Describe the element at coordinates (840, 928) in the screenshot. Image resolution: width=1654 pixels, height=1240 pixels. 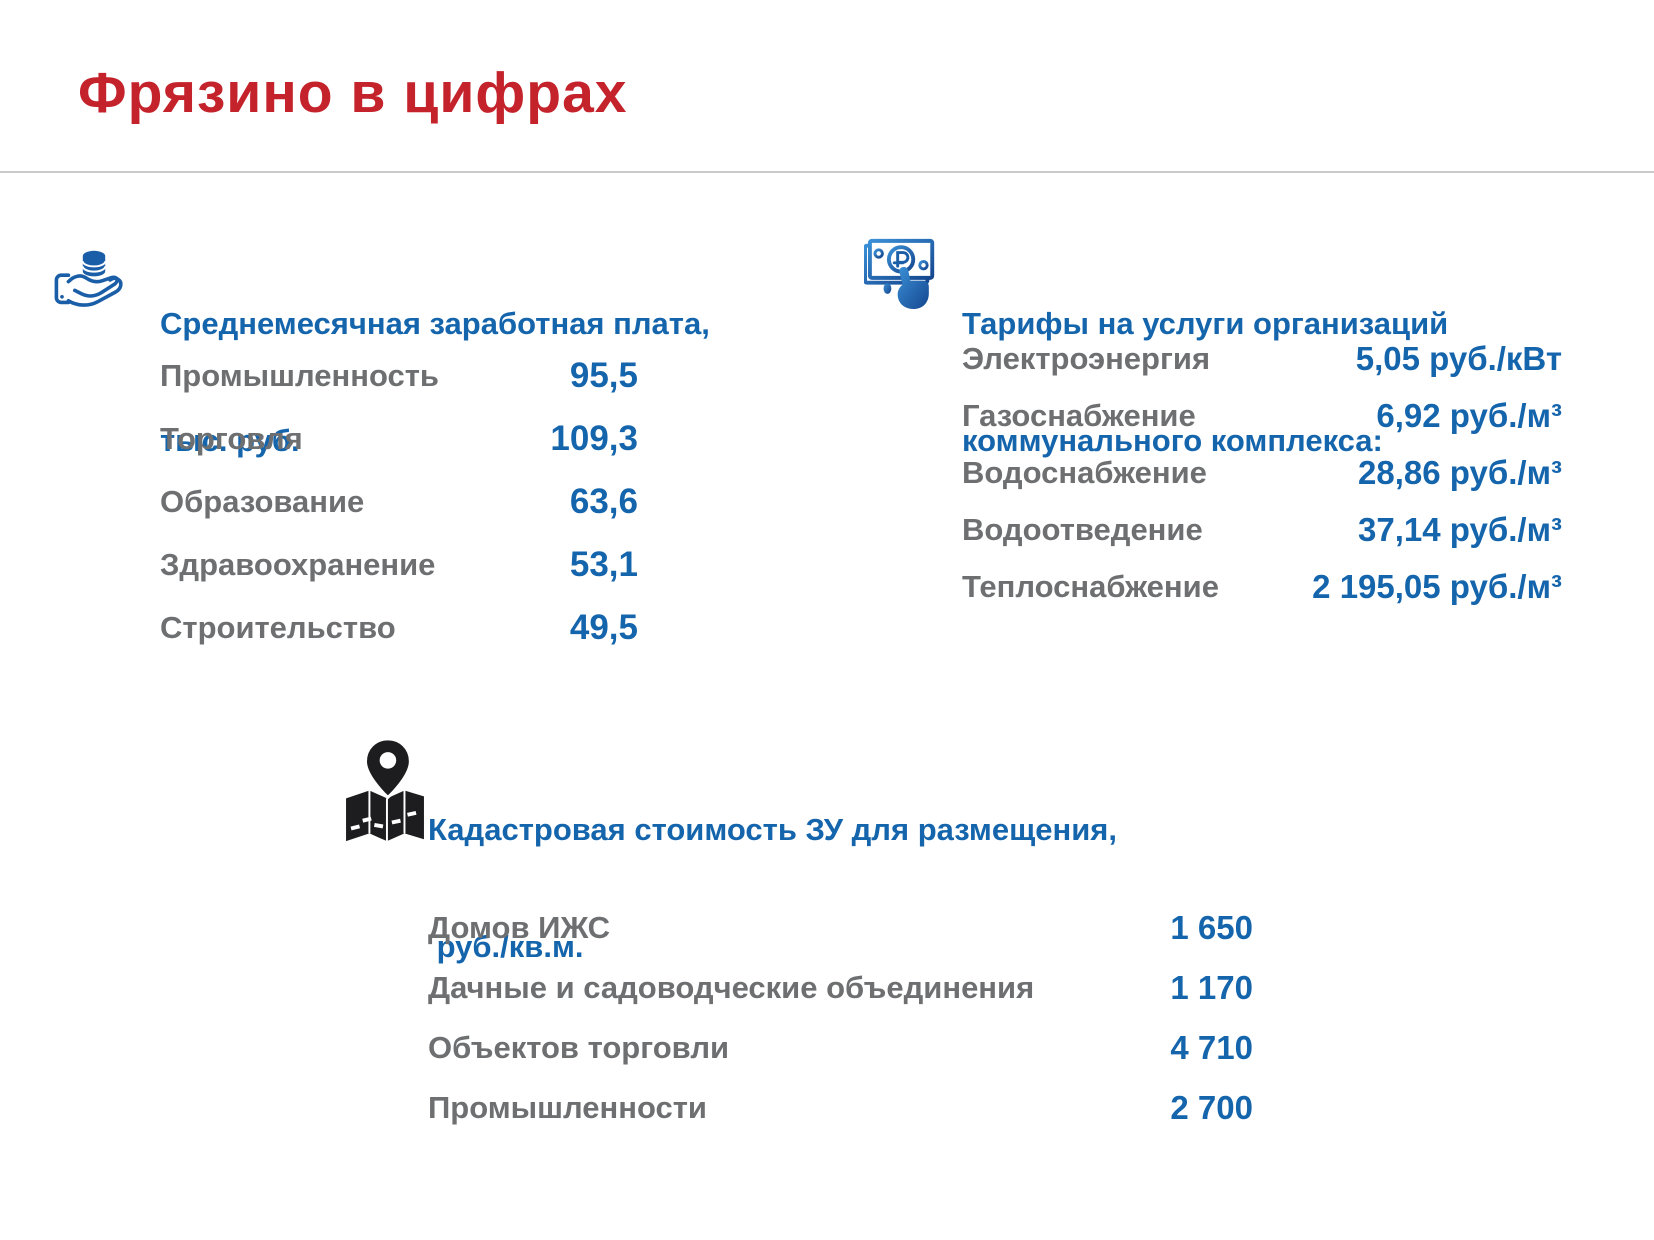
I see `cadastre-row: Домов ИЖС 1 650` at that location.